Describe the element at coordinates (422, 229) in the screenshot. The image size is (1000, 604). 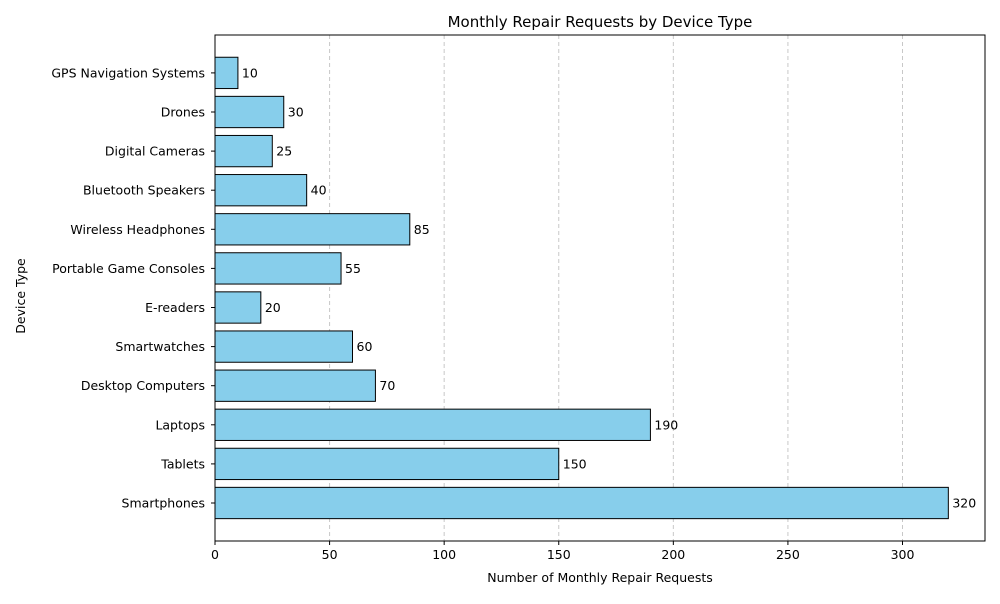
I see `data-label: 85` at that location.